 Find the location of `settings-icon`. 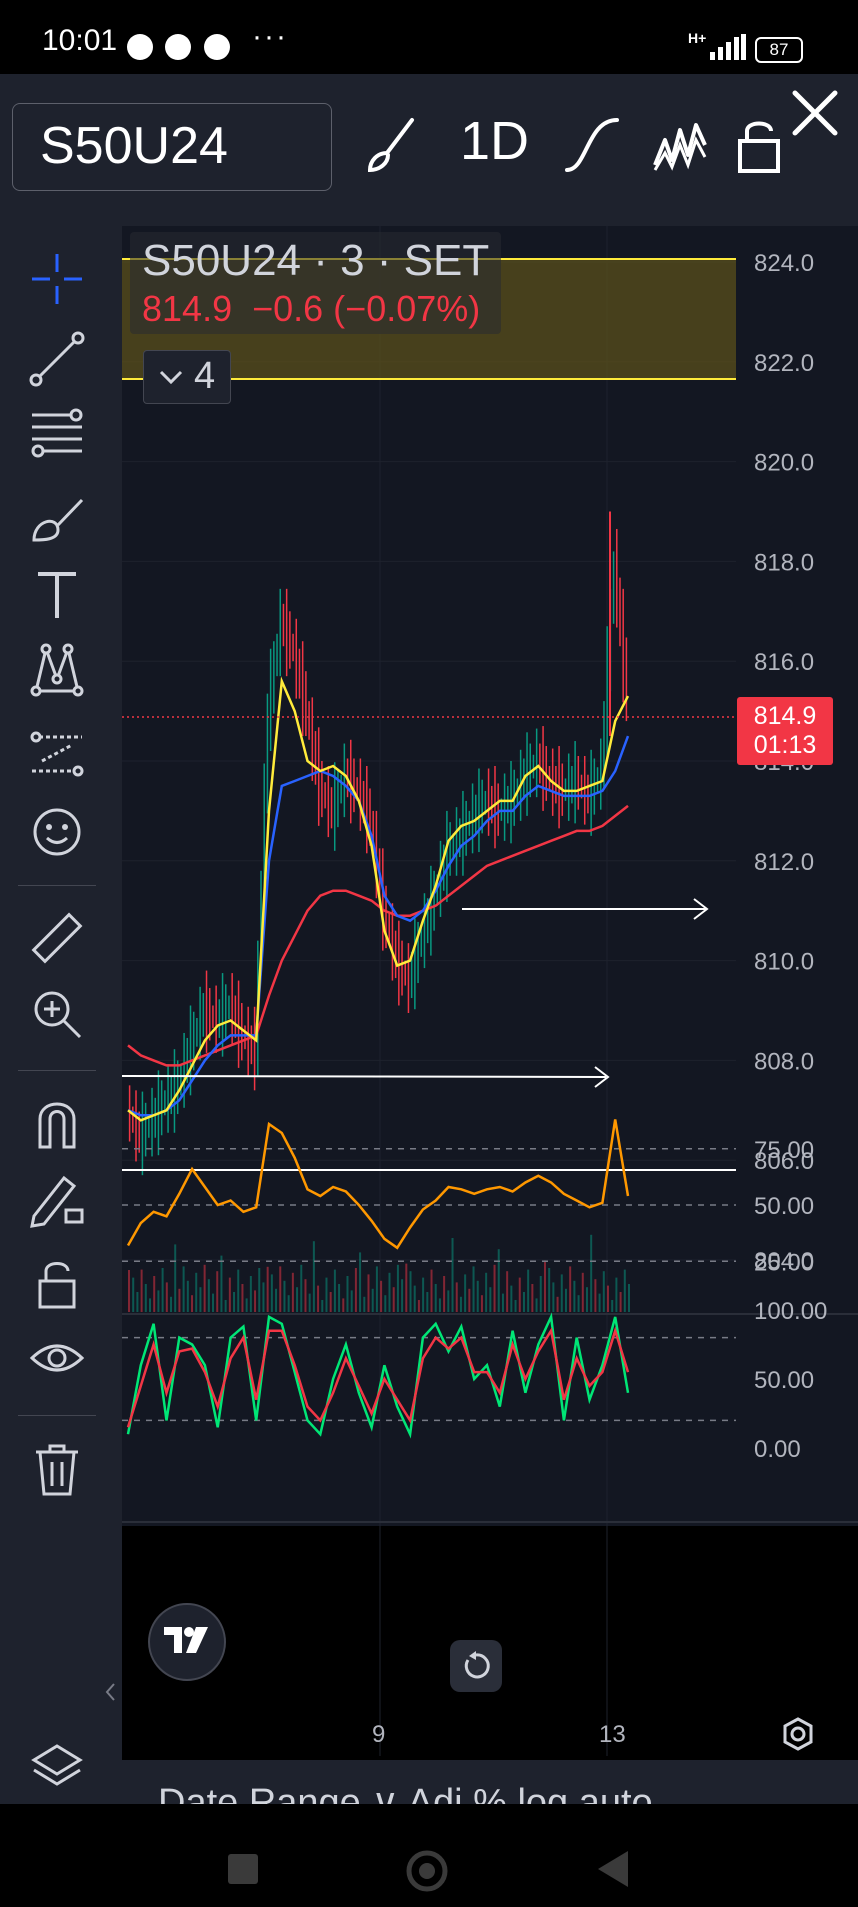

settings-icon is located at coordinates (798, 1734).